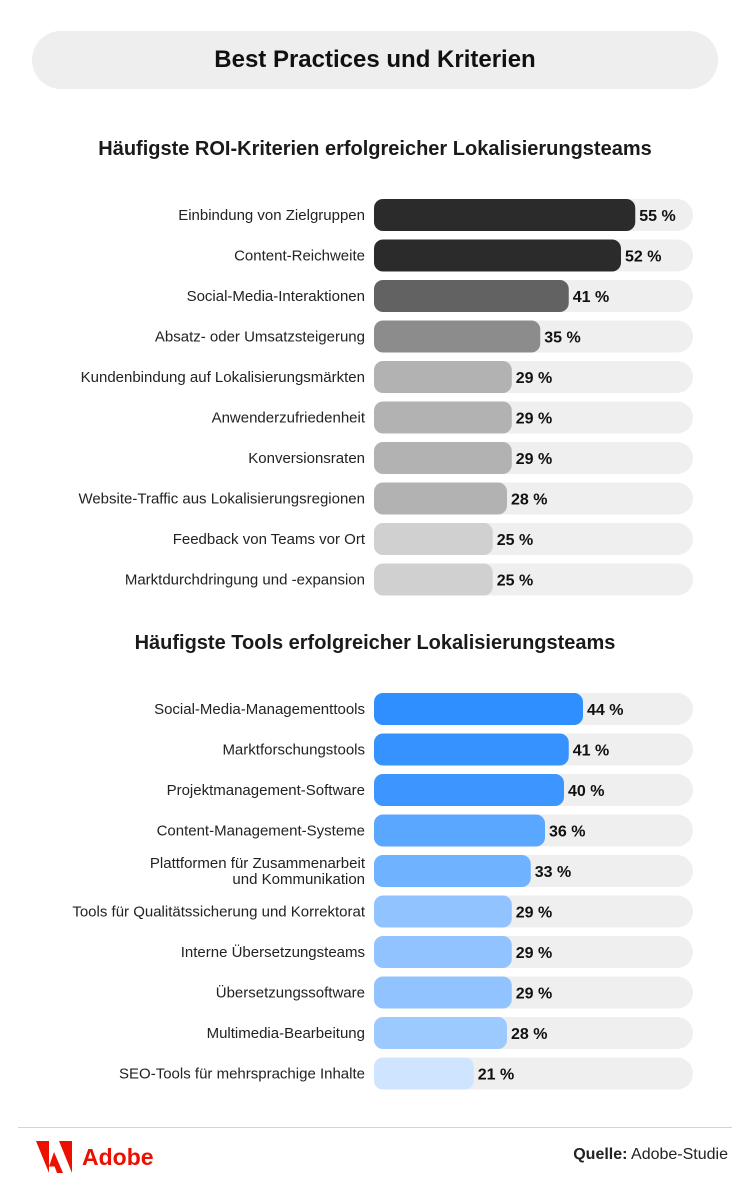  Describe the element at coordinates (553, 872) in the screenshot. I see `value-label: 33 %` at that location.